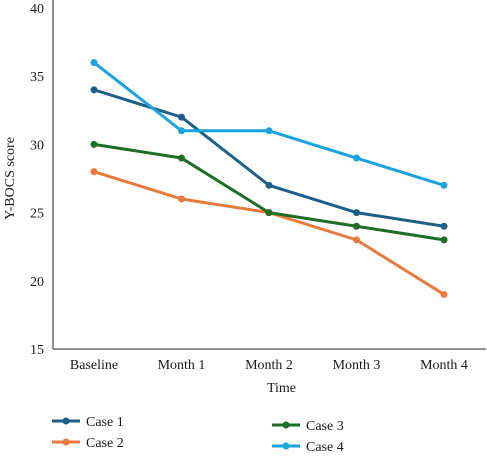 This screenshot has height=459, width=487. I want to click on legend-label: Case 3, so click(325, 426).